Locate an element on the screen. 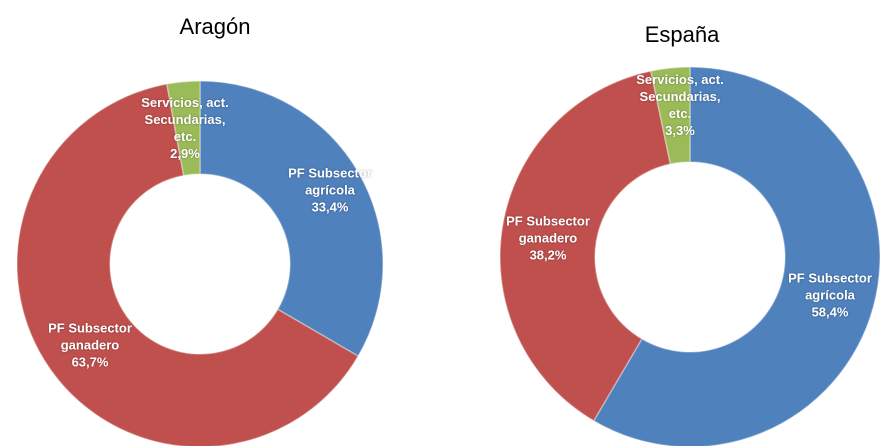 This screenshot has width=883, height=446. slice-label: PF Subsector ganadero 63,7% is located at coordinates (90, 345).